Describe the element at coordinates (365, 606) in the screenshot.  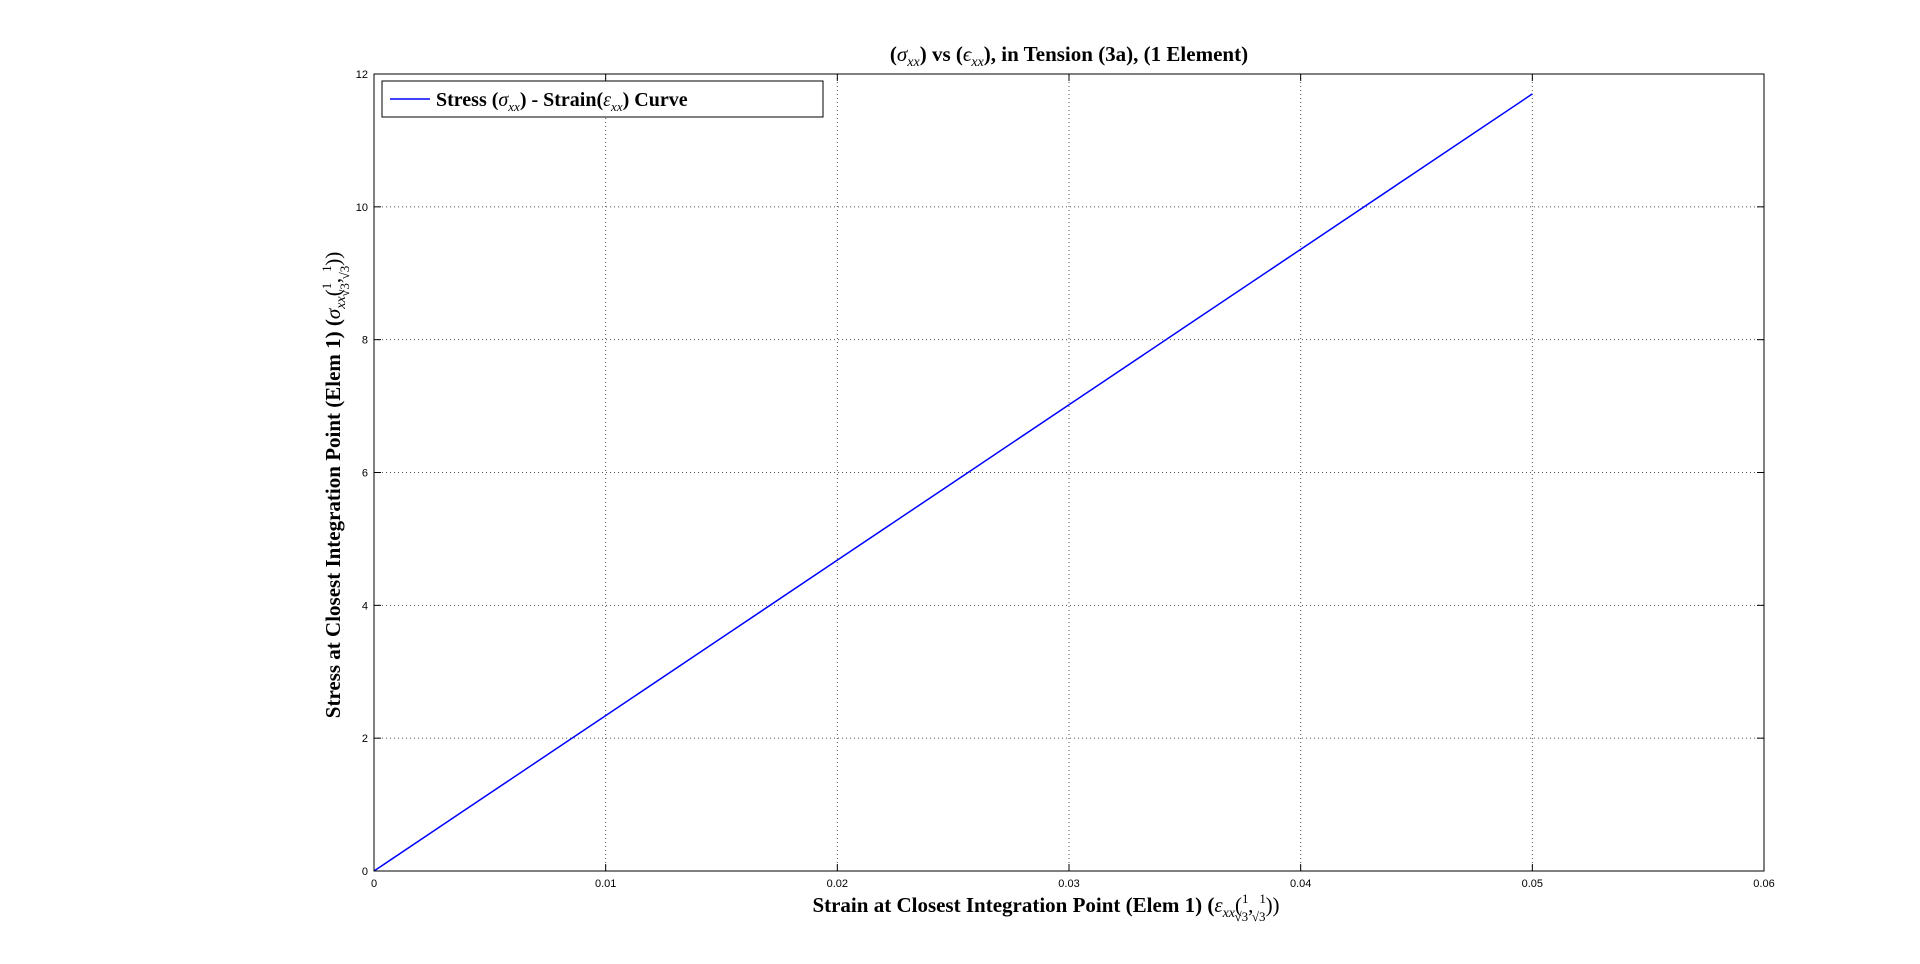
I see `y-tick-label: 4` at that location.